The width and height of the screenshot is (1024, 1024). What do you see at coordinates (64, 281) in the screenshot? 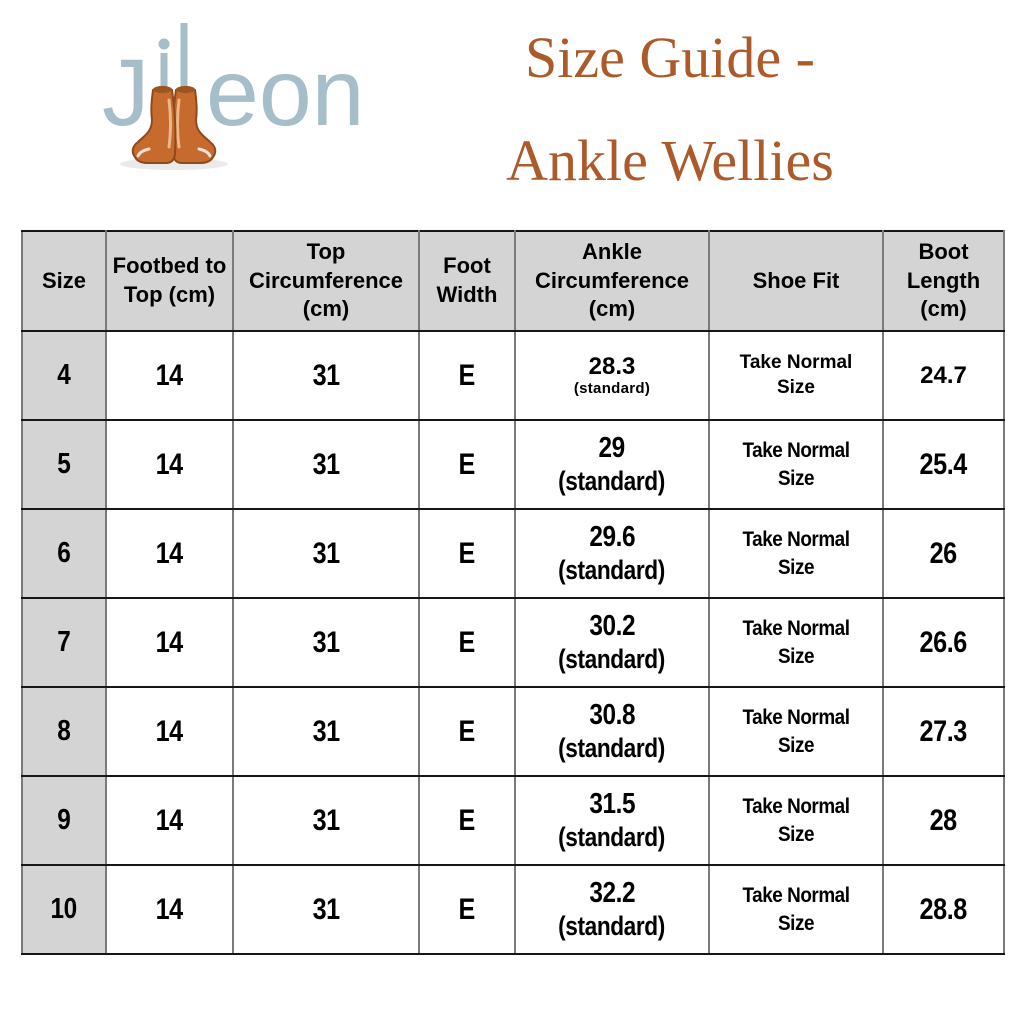
I see `header-size: Size` at bounding box center [64, 281].